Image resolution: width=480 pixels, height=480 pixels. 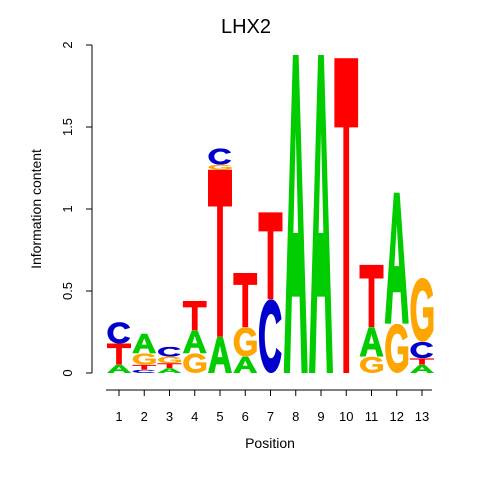 What do you see at coordinates (118, 416) in the screenshot?
I see `x-tick-label: 1` at bounding box center [118, 416].